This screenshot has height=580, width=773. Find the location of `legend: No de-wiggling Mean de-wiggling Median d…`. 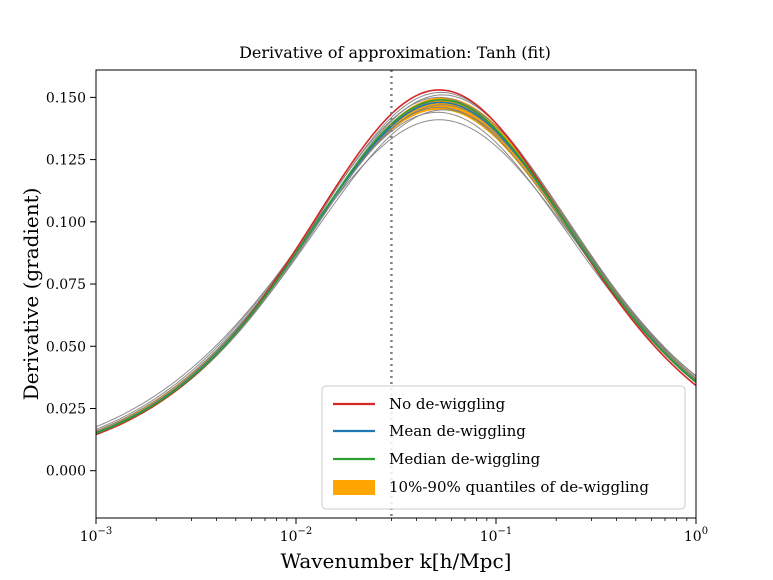

legend: No de-wiggling Mean de-wiggling Median d… is located at coordinates (503, 447).